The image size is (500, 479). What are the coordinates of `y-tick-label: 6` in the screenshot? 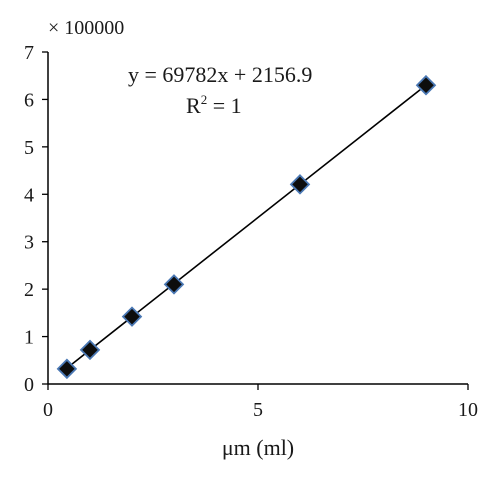 It's located at (29, 100).